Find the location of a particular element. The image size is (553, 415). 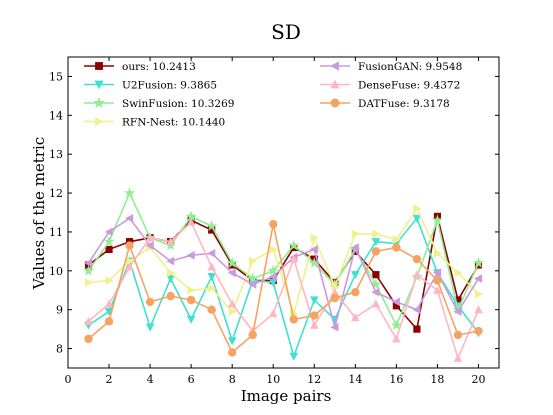

chart-title: SD is located at coordinates (286, 32).